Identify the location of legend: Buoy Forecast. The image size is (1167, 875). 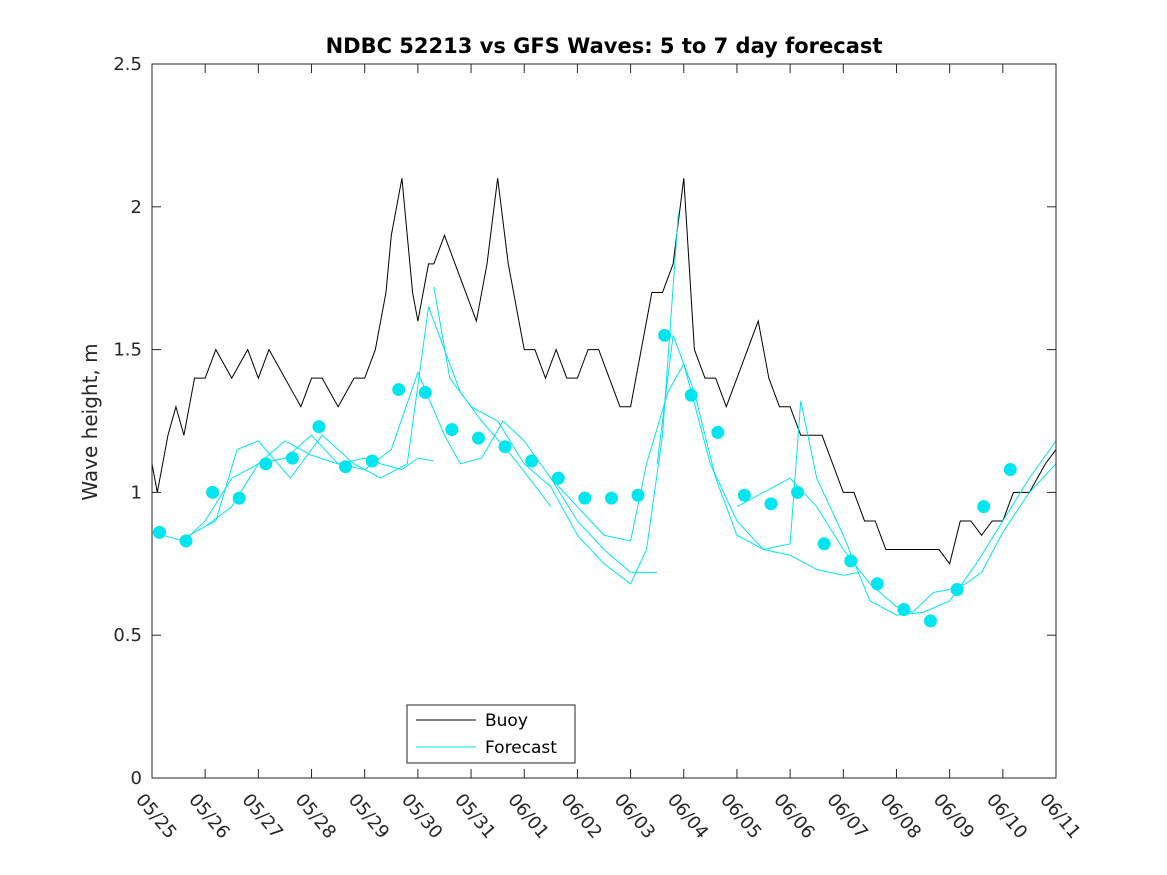
(491, 734).